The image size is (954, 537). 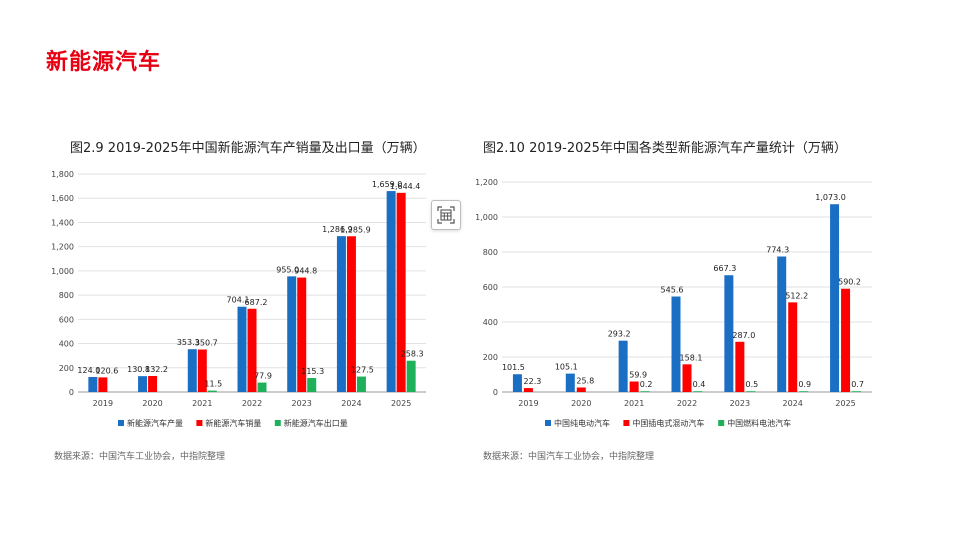 I want to click on chart-2-data-label: 22.3, so click(x=533, y=381).